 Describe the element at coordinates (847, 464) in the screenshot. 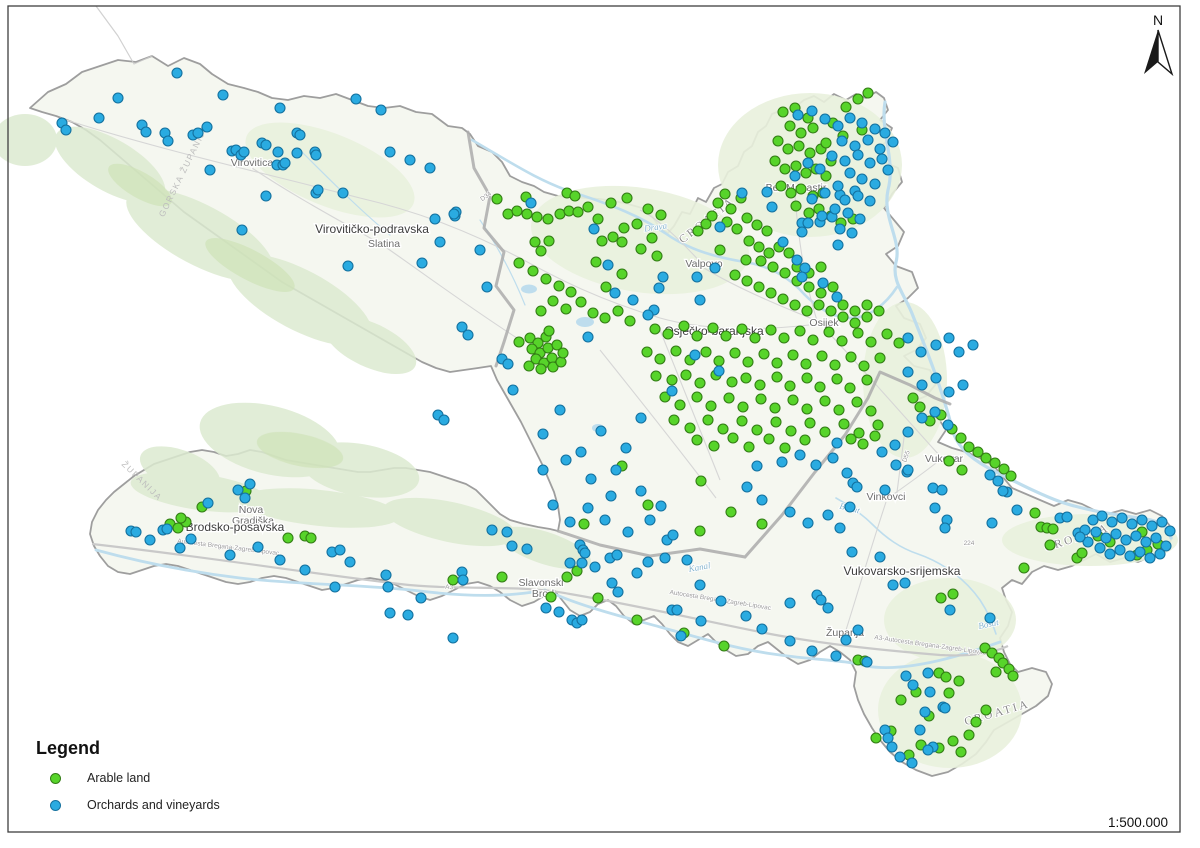

I see `border-osjecka-vukovarska` at that location.